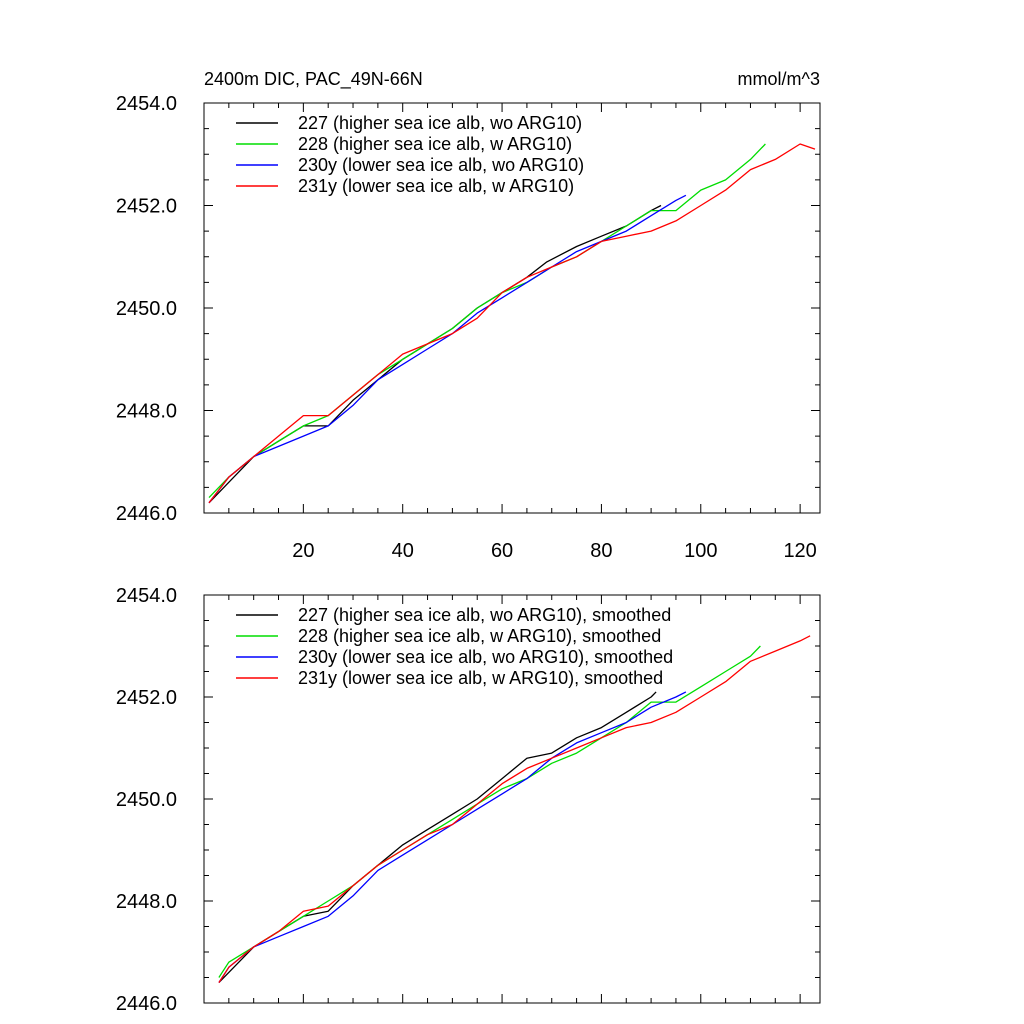 Image resolution: width=1024 pixels, height=1024 pixels. Describe the element at coordinates (441, 165) in the screenshot. I see `legend-label: 230y (lower sea ice alb, wo ARG10)` at that location.